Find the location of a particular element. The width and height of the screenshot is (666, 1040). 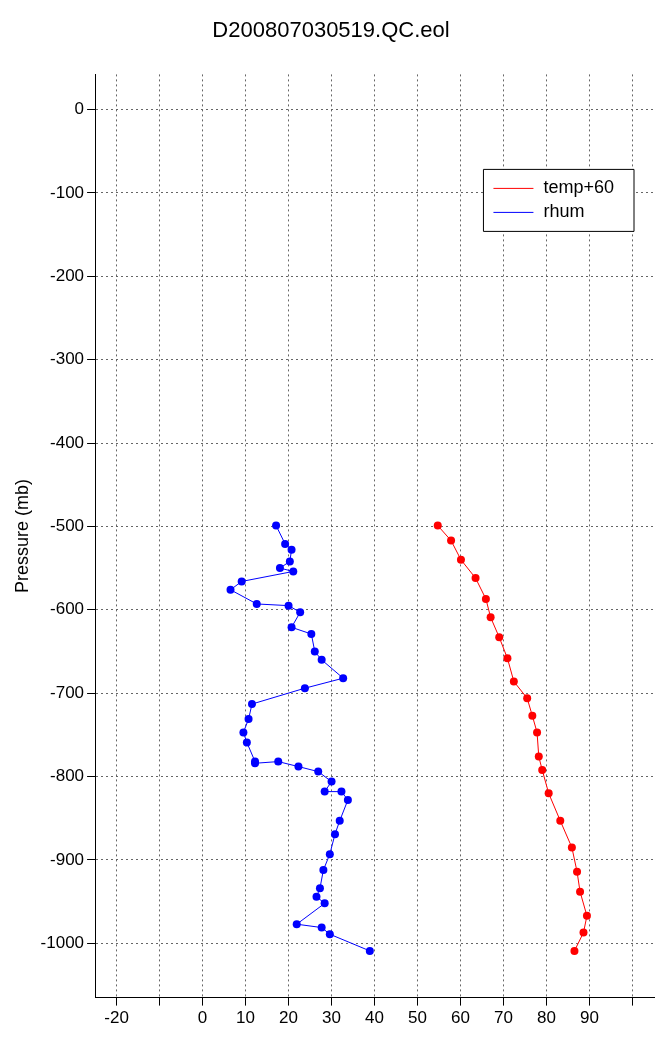

legend-label: temp+60 is located at coordinates (579, 187).